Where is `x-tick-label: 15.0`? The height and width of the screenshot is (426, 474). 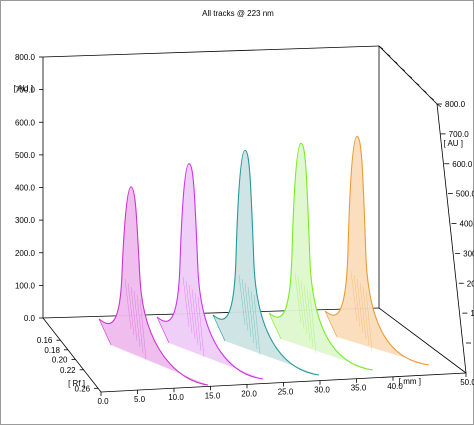 x-tick-label: 15.0 is located at coordinates (213, 395).